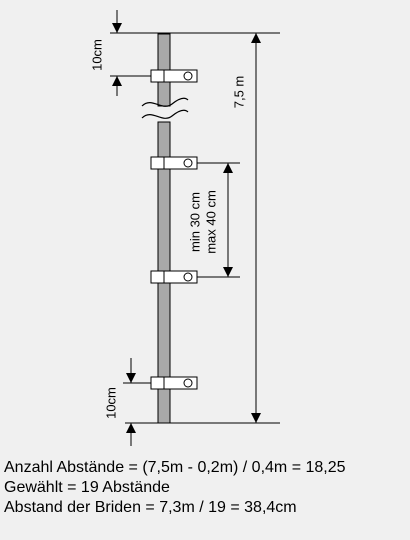 The image size is (410, 540). What do you see at coordinates (194, 222) in the screenshot?
I see `spacing-min-label: min 30 cm` at bounding box center [194, 222].